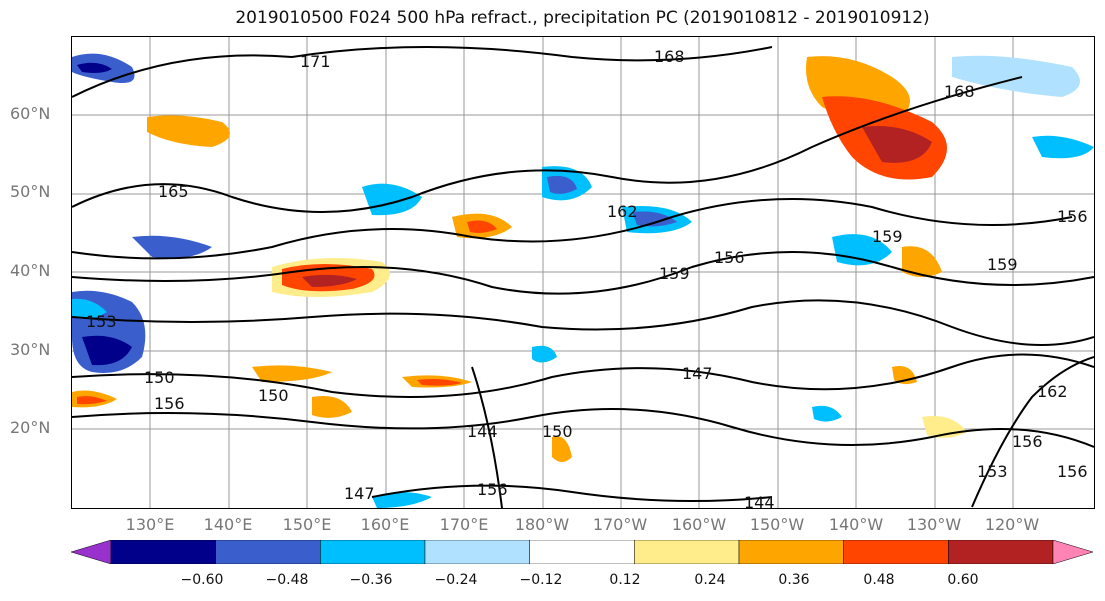 The width and height of the screenshot is (1105, 601). What do you see at coordinates (1012, 524) in the screenshot?
I see `lon-label-120w: 120°W` at bounding box center [1012, 524].